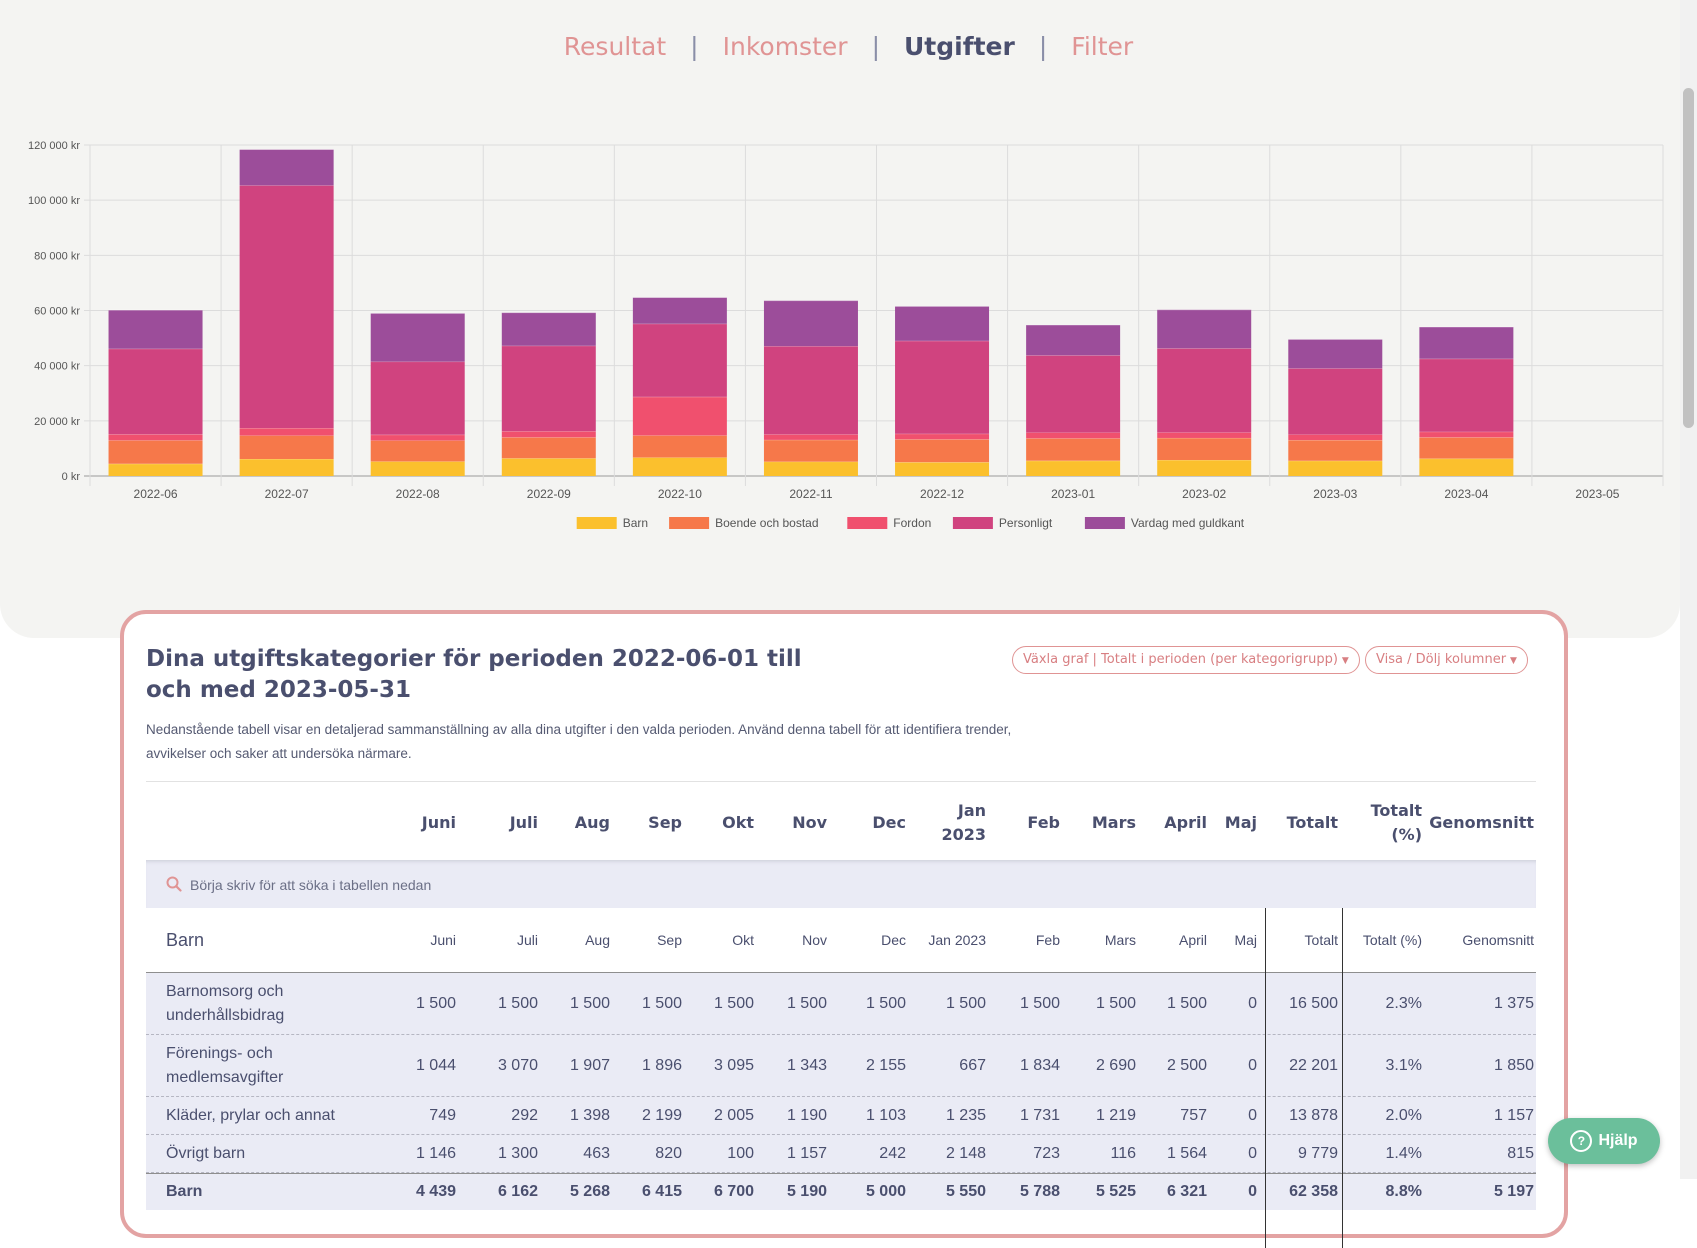 The height and width of the screenshot is (1248, 1697). Describe the element at coordinates (592, 822) in the screenshot. I see `column-header: Aug` at that location.